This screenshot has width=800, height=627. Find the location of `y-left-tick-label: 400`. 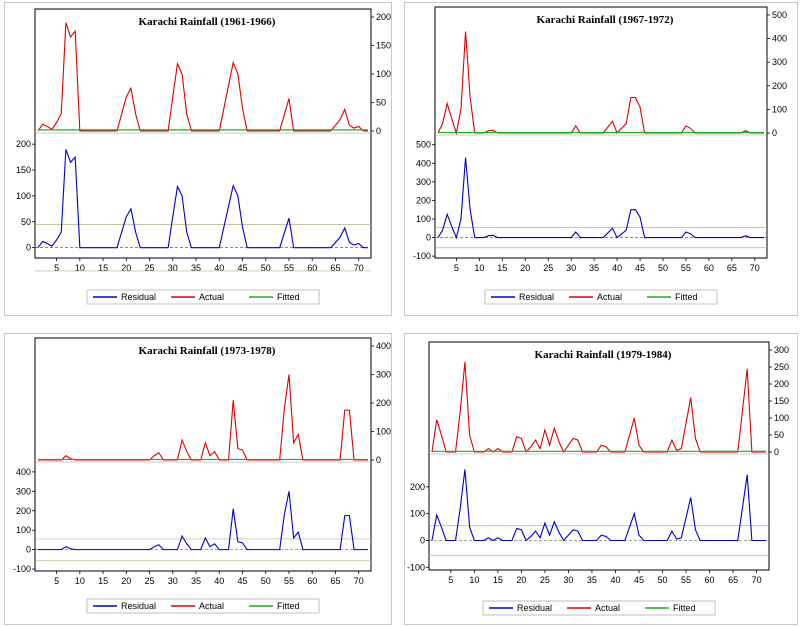

y-left-tick-label: 400 is located at coordinates (23, 472).